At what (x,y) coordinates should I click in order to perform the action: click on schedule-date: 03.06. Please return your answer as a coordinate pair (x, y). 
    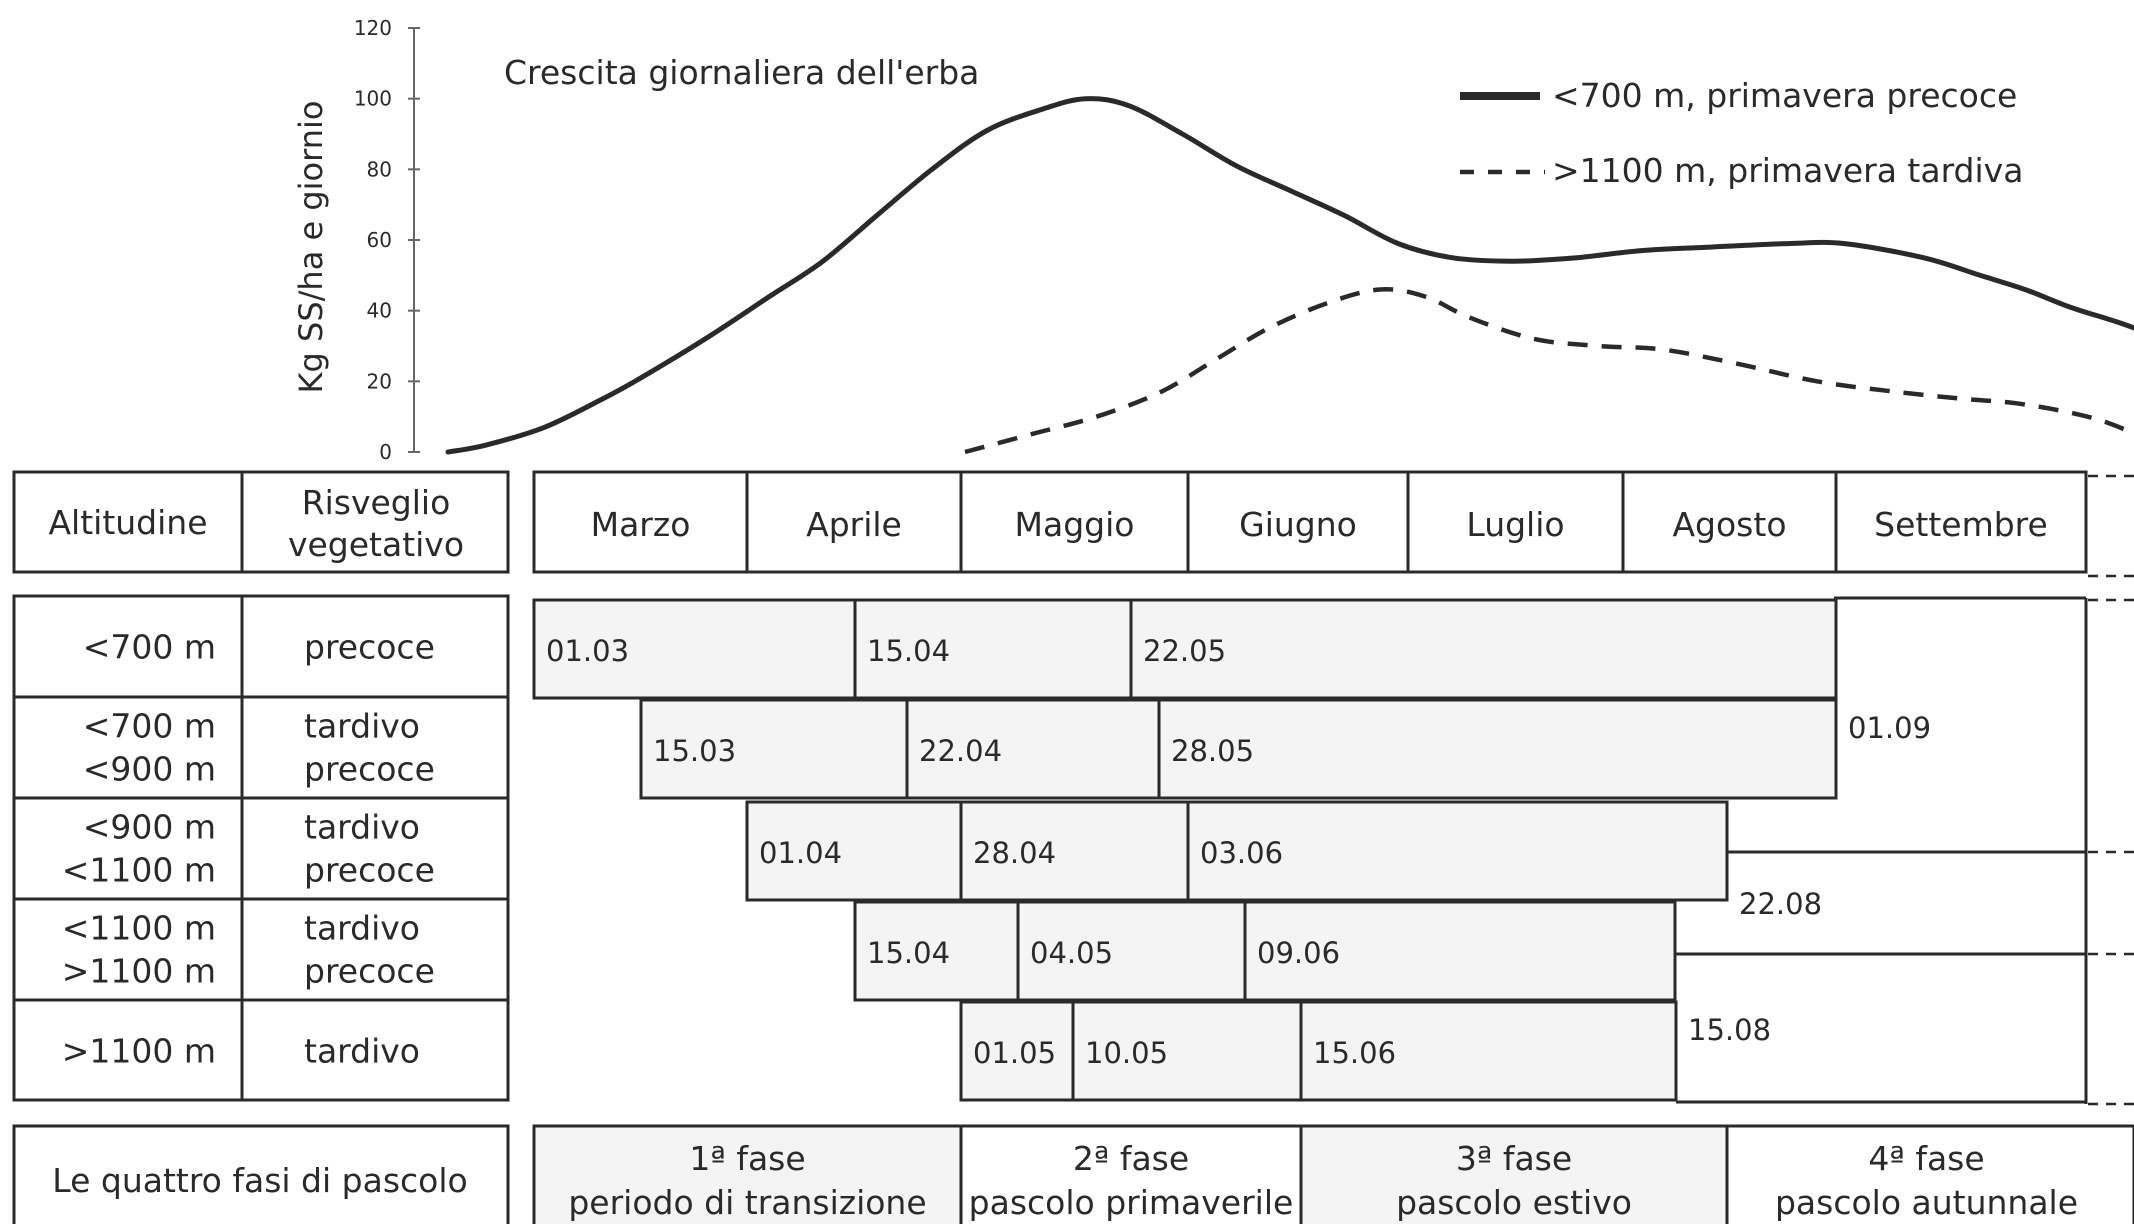
    Looking at the image, I should click on (1241, 853).